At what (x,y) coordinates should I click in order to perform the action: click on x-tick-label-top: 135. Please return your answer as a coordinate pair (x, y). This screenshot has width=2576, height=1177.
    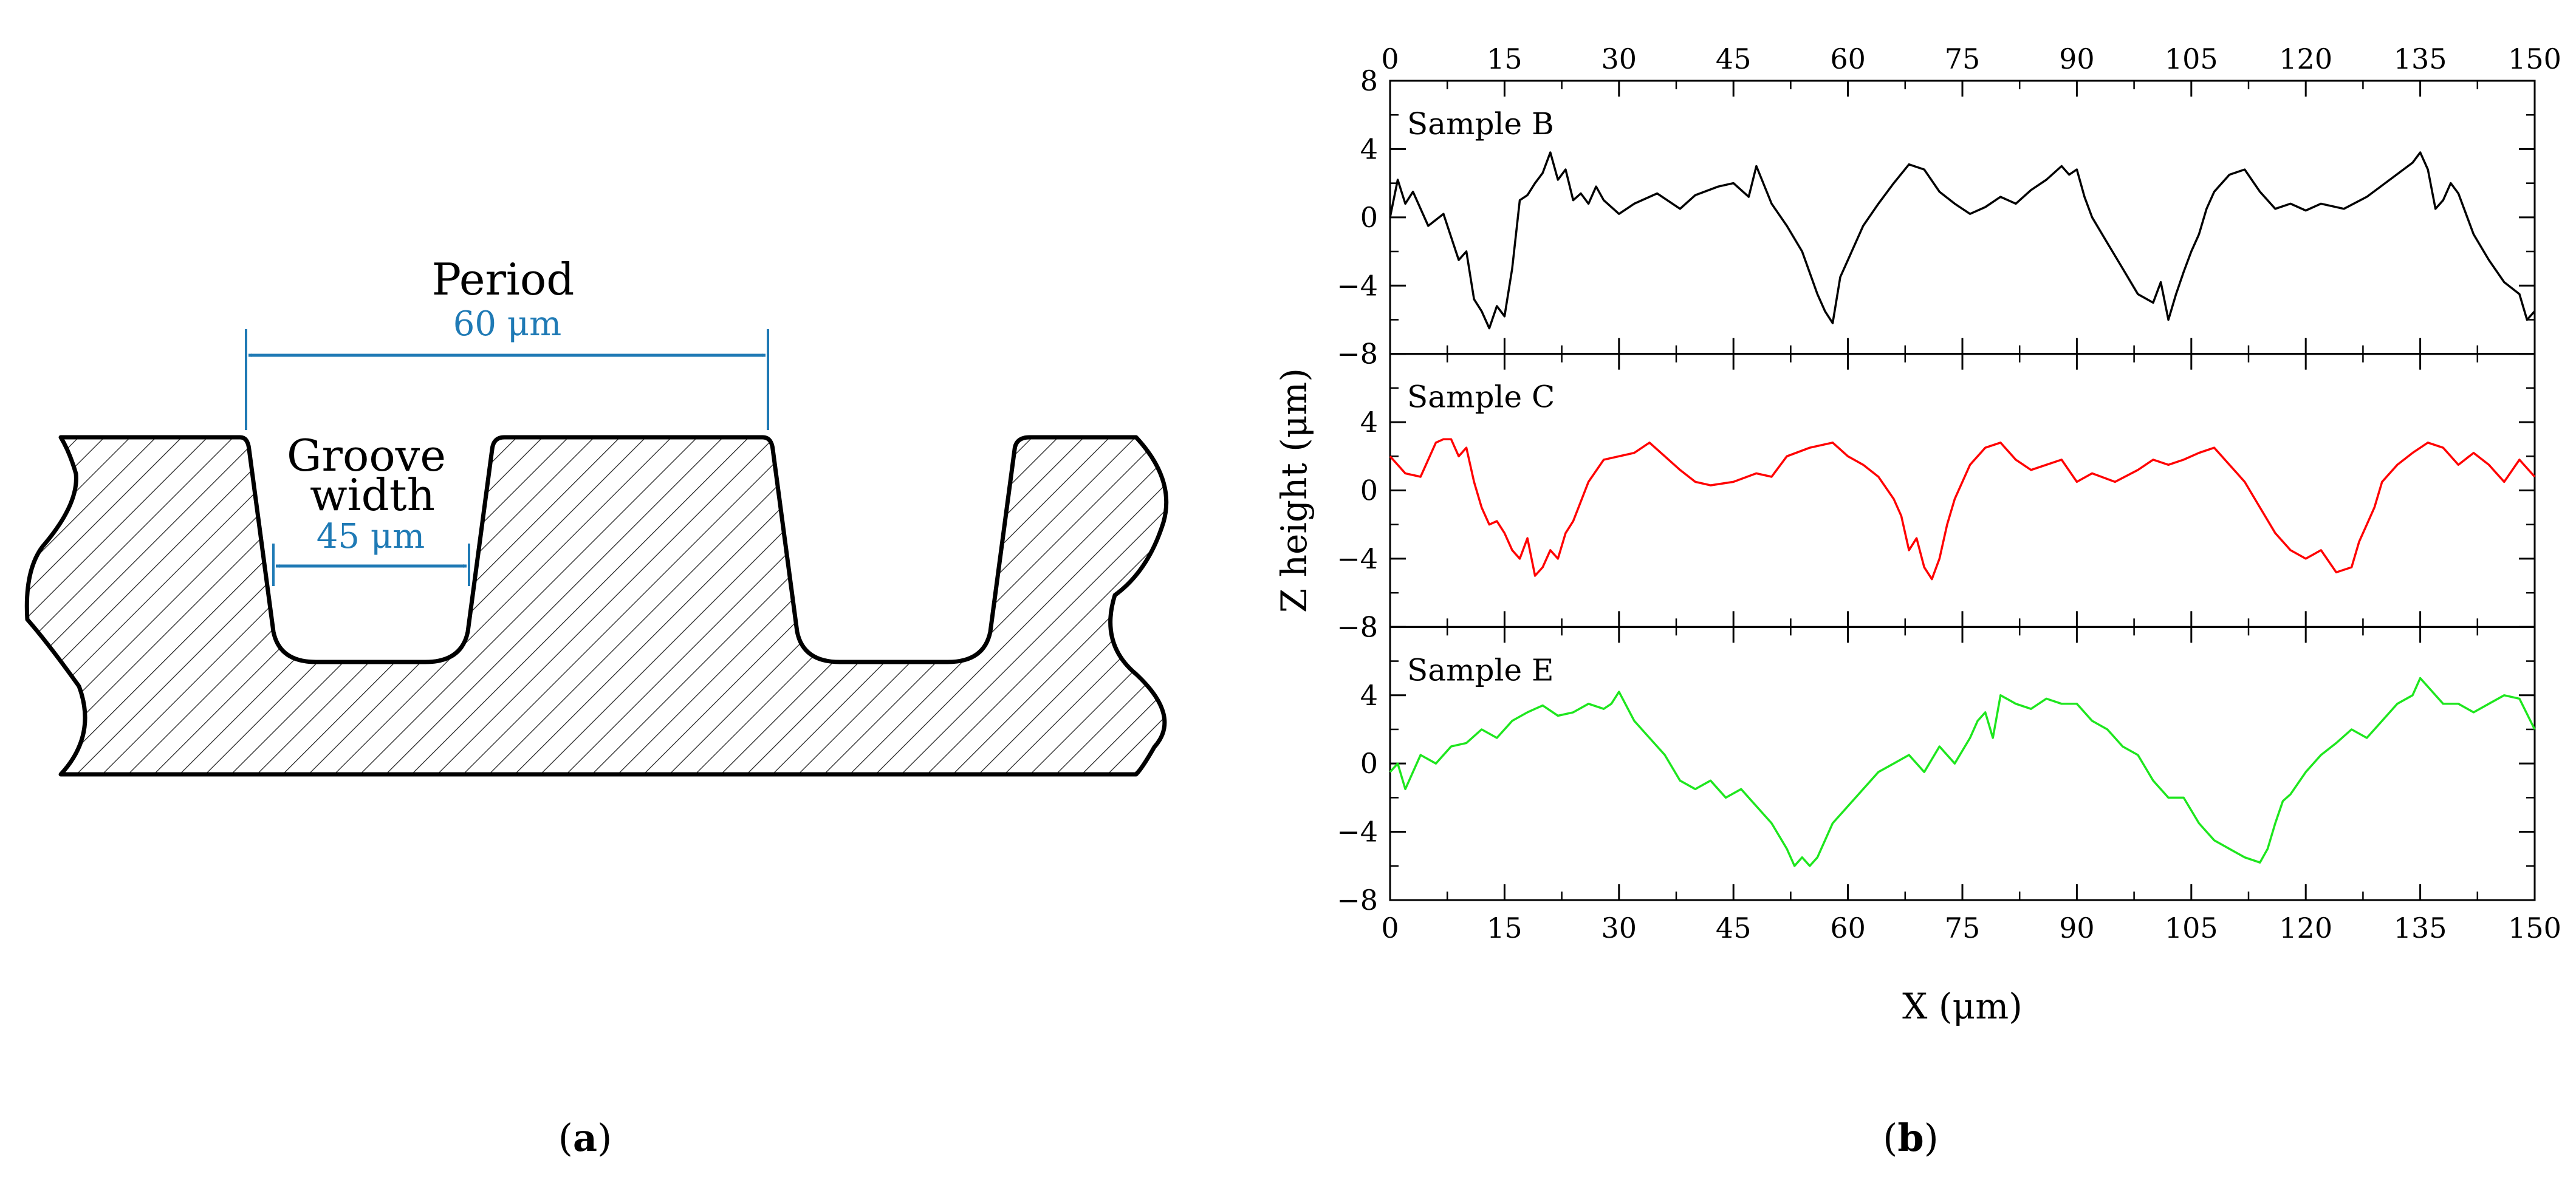
    Looking at the image, I should click on (2420, 59).